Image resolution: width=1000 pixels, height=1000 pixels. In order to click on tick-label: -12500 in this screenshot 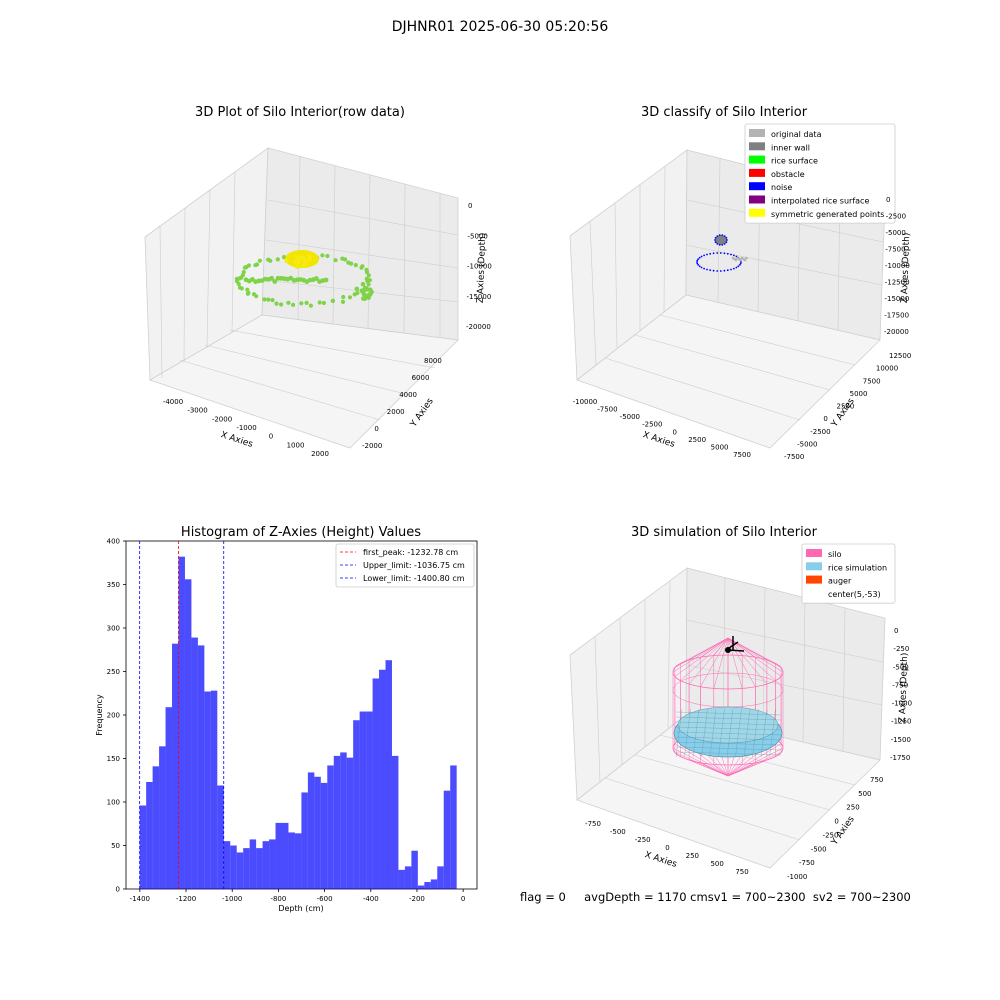, I will do `click(897, 283)`.